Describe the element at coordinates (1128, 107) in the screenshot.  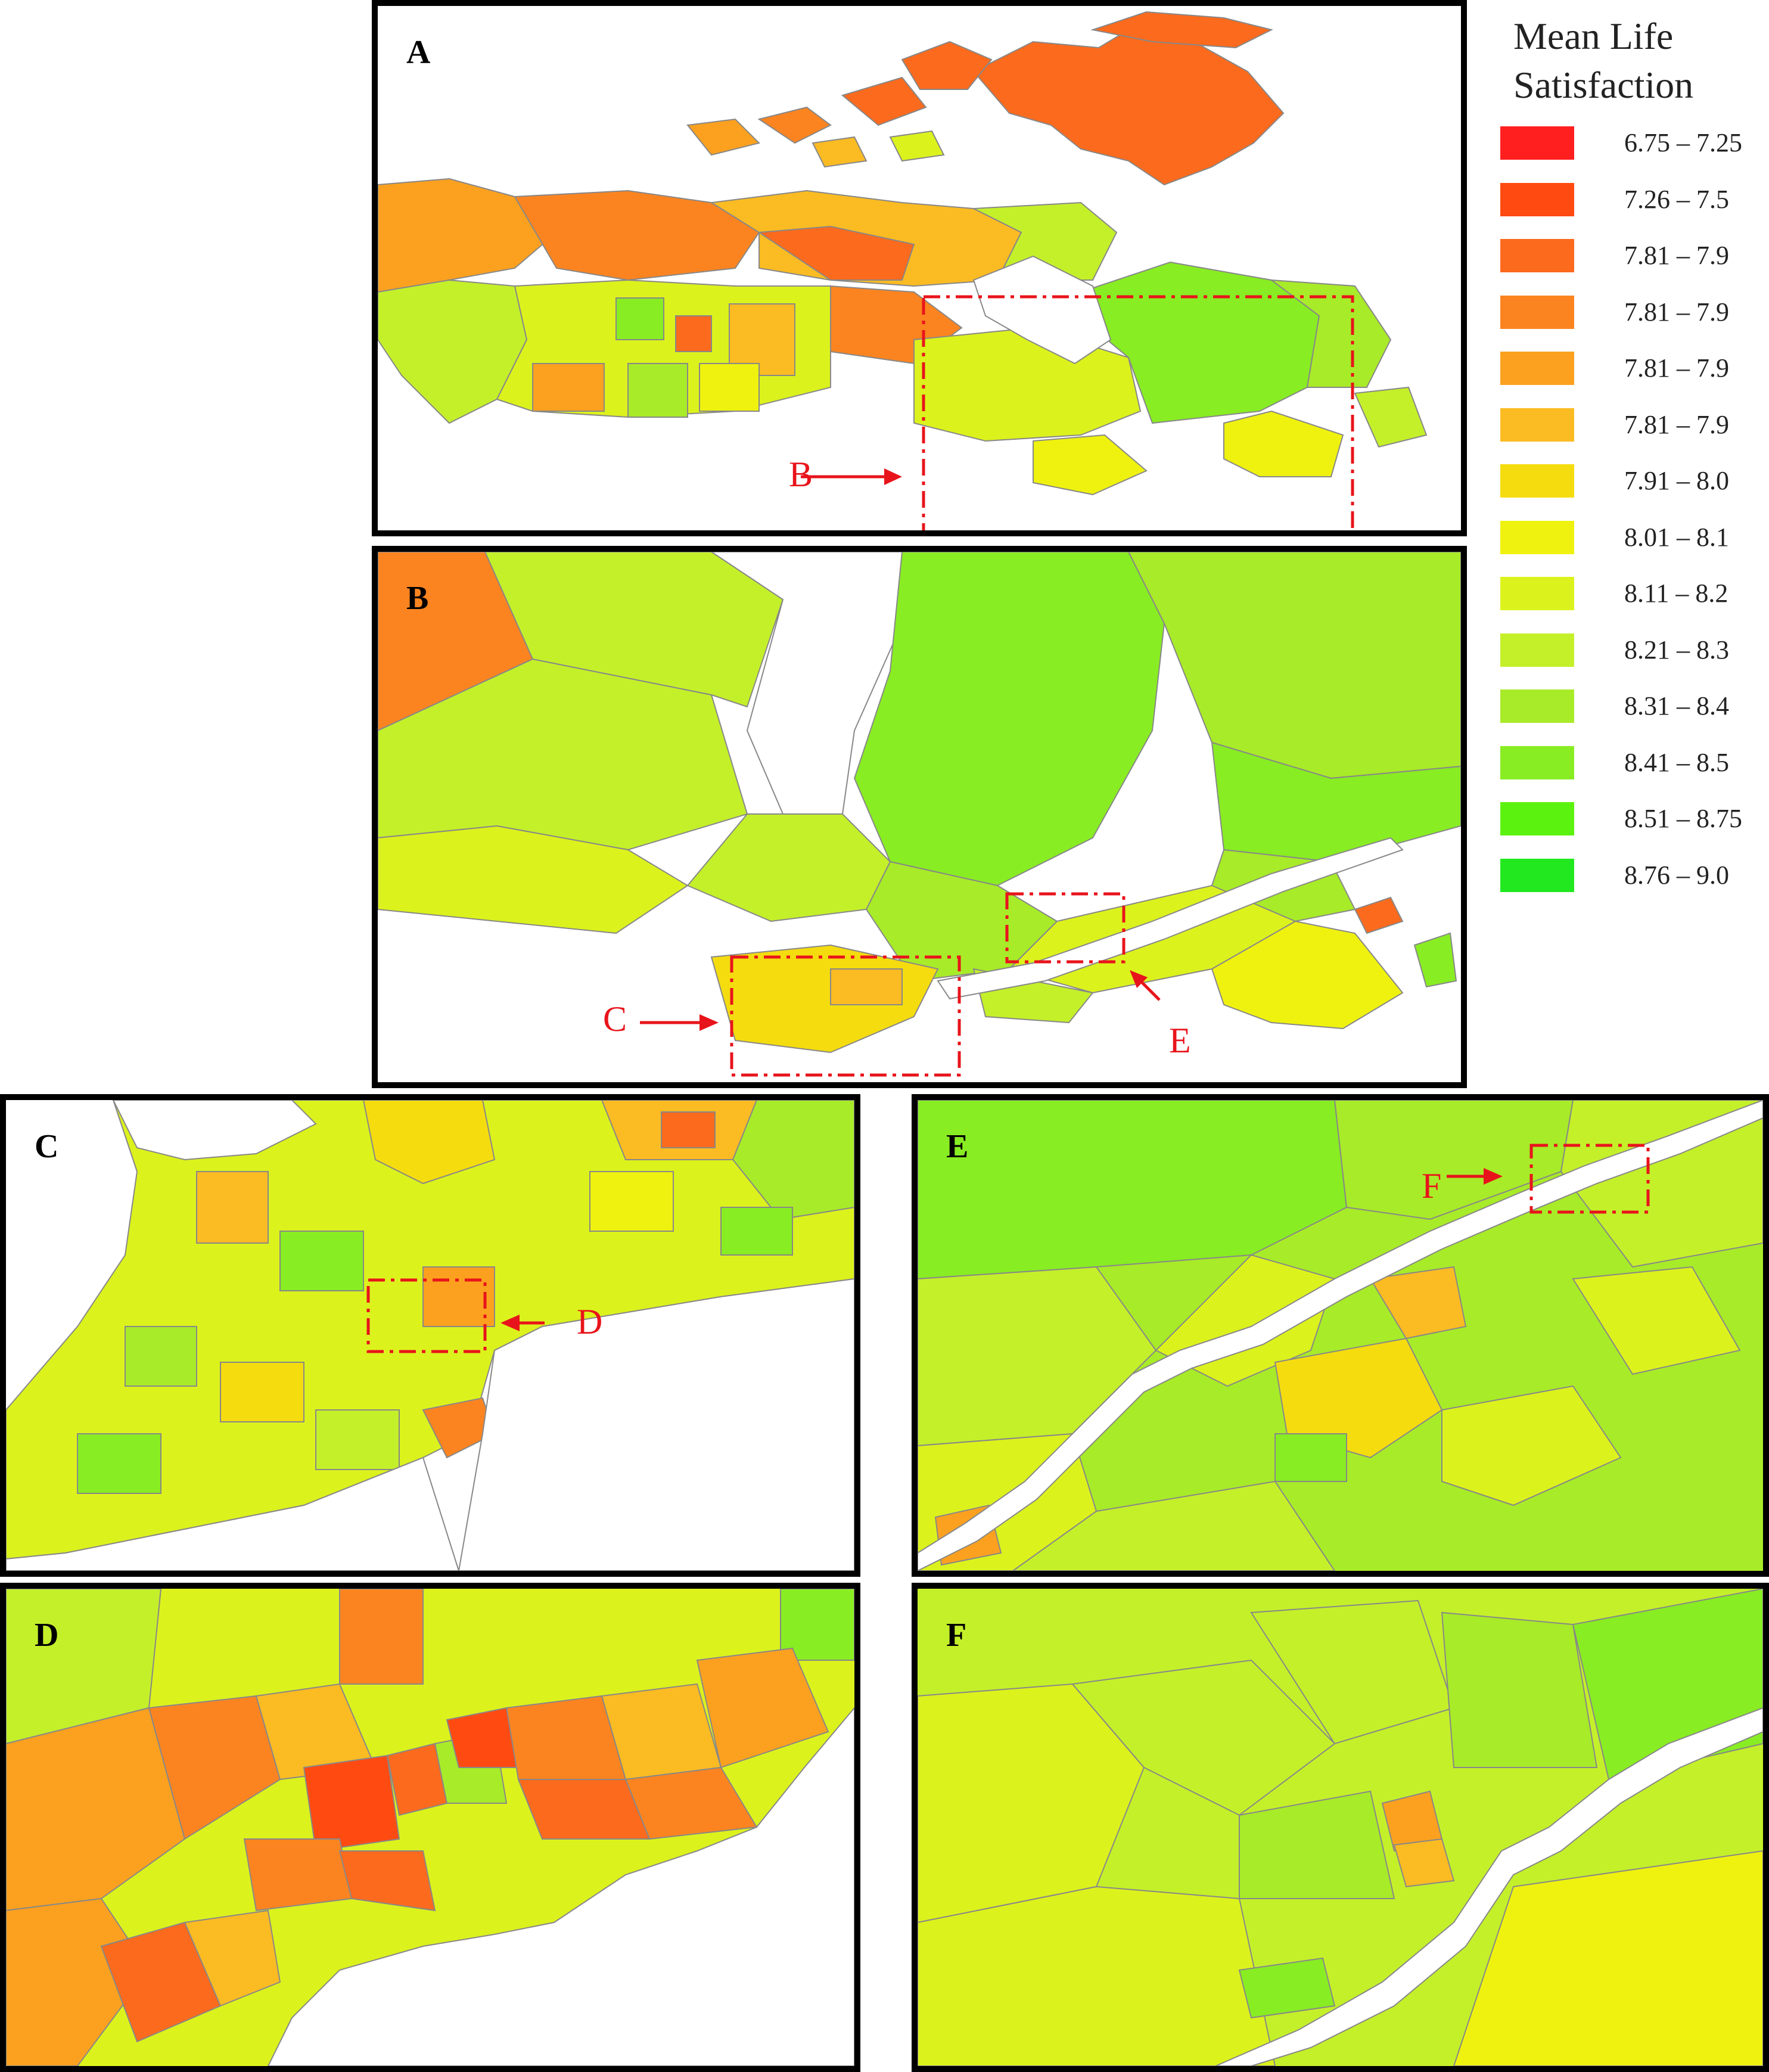
I see `arctic-islands-east` at that location.